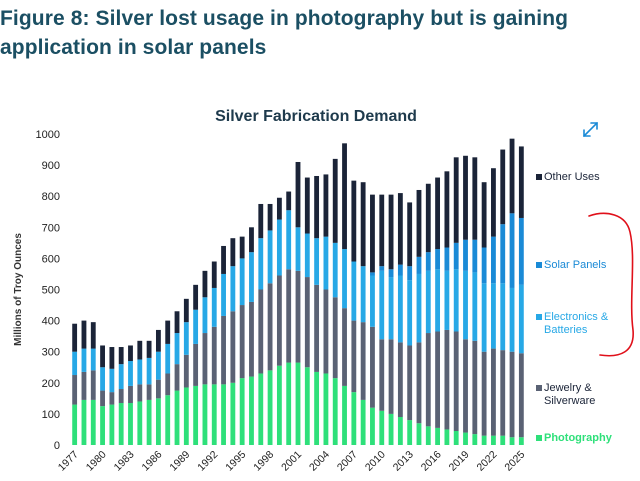 This screenshot has height=481, width=640. What do you see at coordinates (347, 461) in the screenshot?
I see `x-tick-label: 2007` at bounding box center [347, 461].